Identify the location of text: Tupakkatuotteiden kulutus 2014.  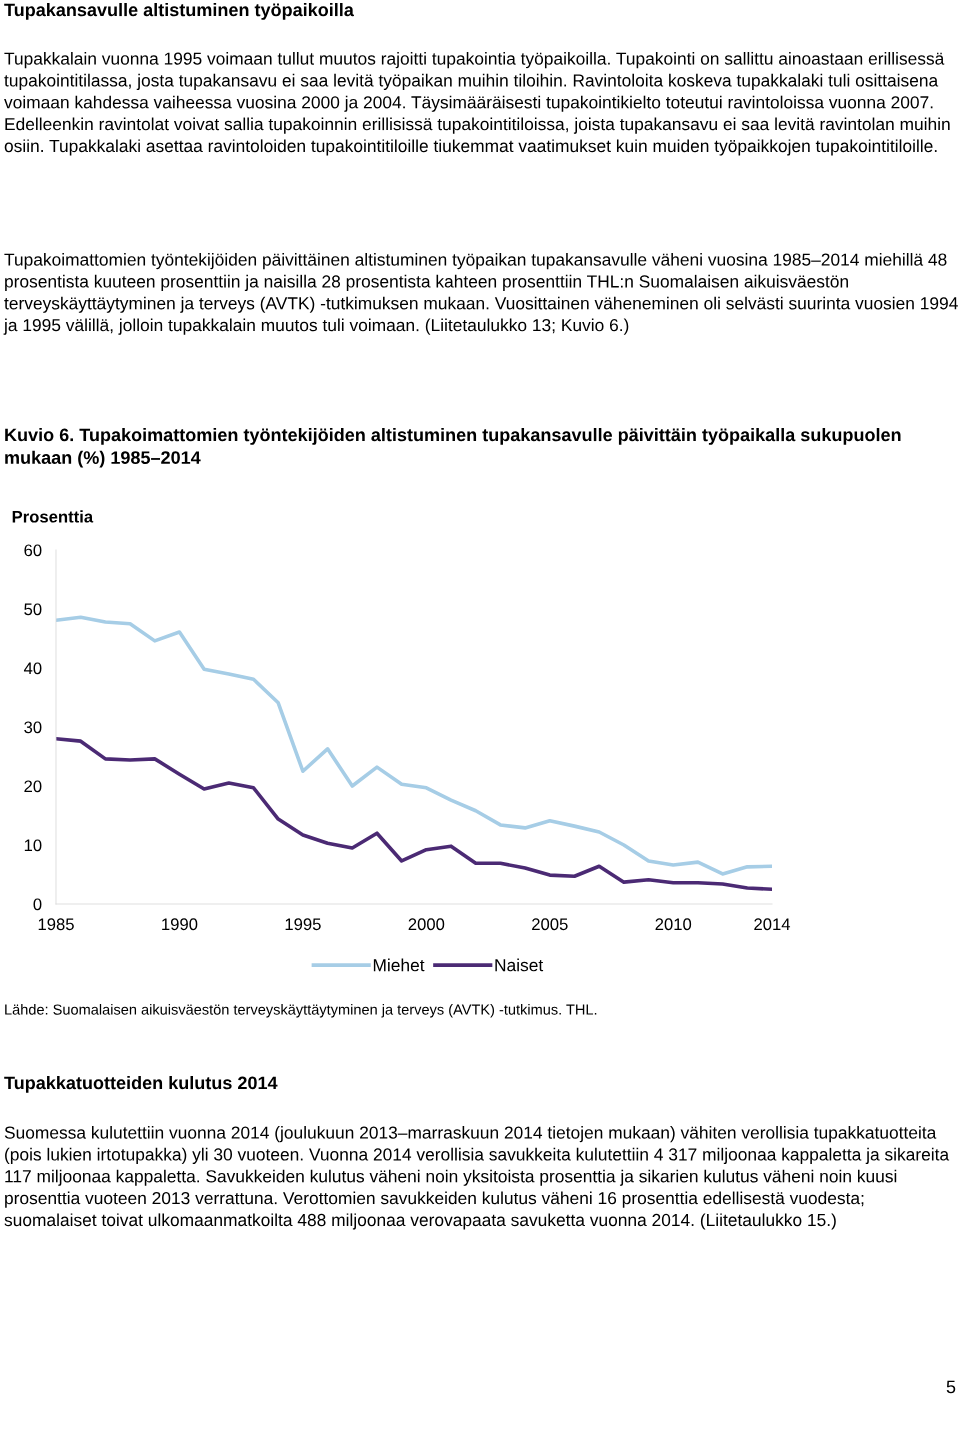
(141, 1084).